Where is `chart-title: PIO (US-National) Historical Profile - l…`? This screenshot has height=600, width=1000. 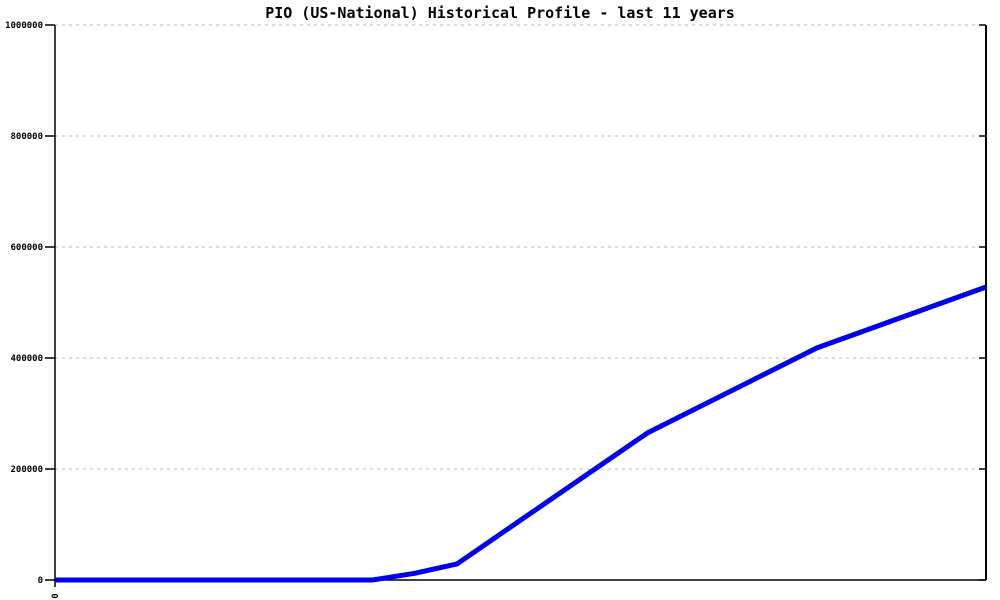 chart-title: PIO (US-National) Historical Profile - l… is located at coordinates (500, 13).